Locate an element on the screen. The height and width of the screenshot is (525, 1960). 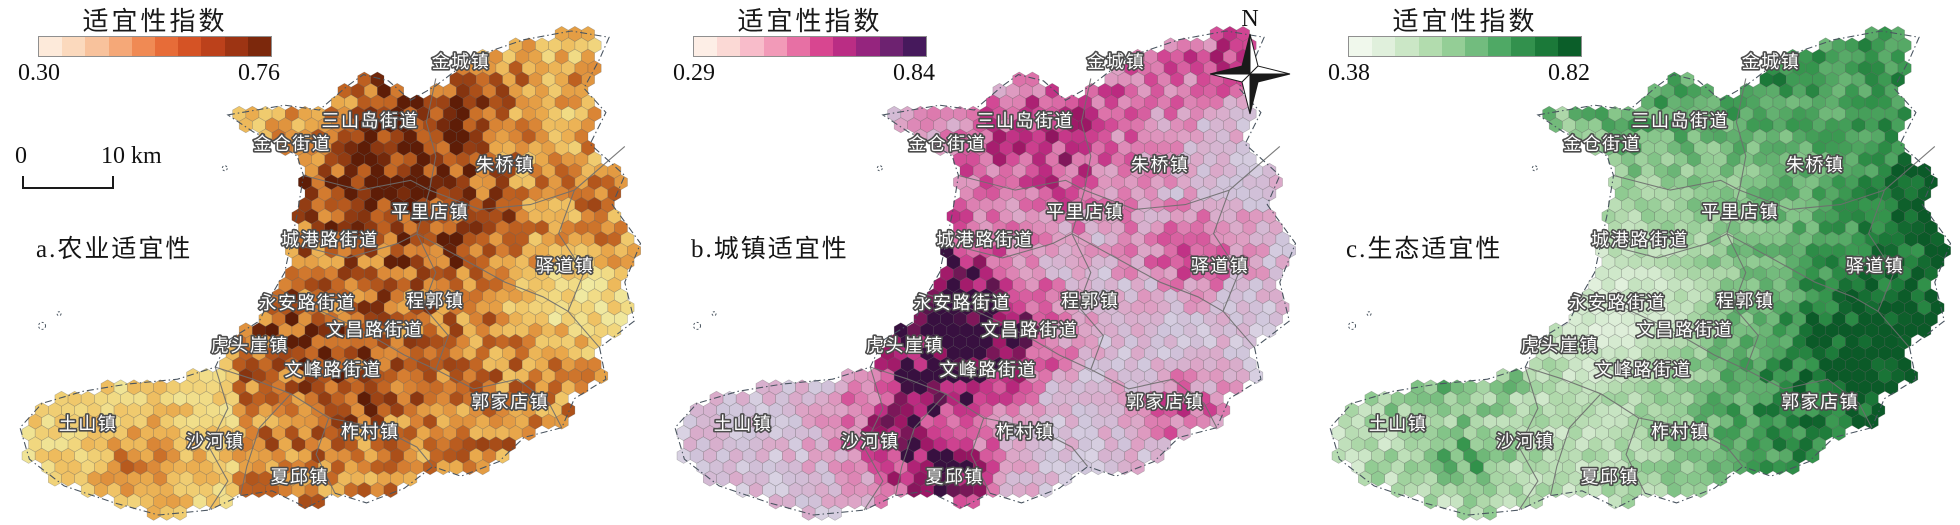
legend-max-value: 0.84 is located at coordinates (914, 73).